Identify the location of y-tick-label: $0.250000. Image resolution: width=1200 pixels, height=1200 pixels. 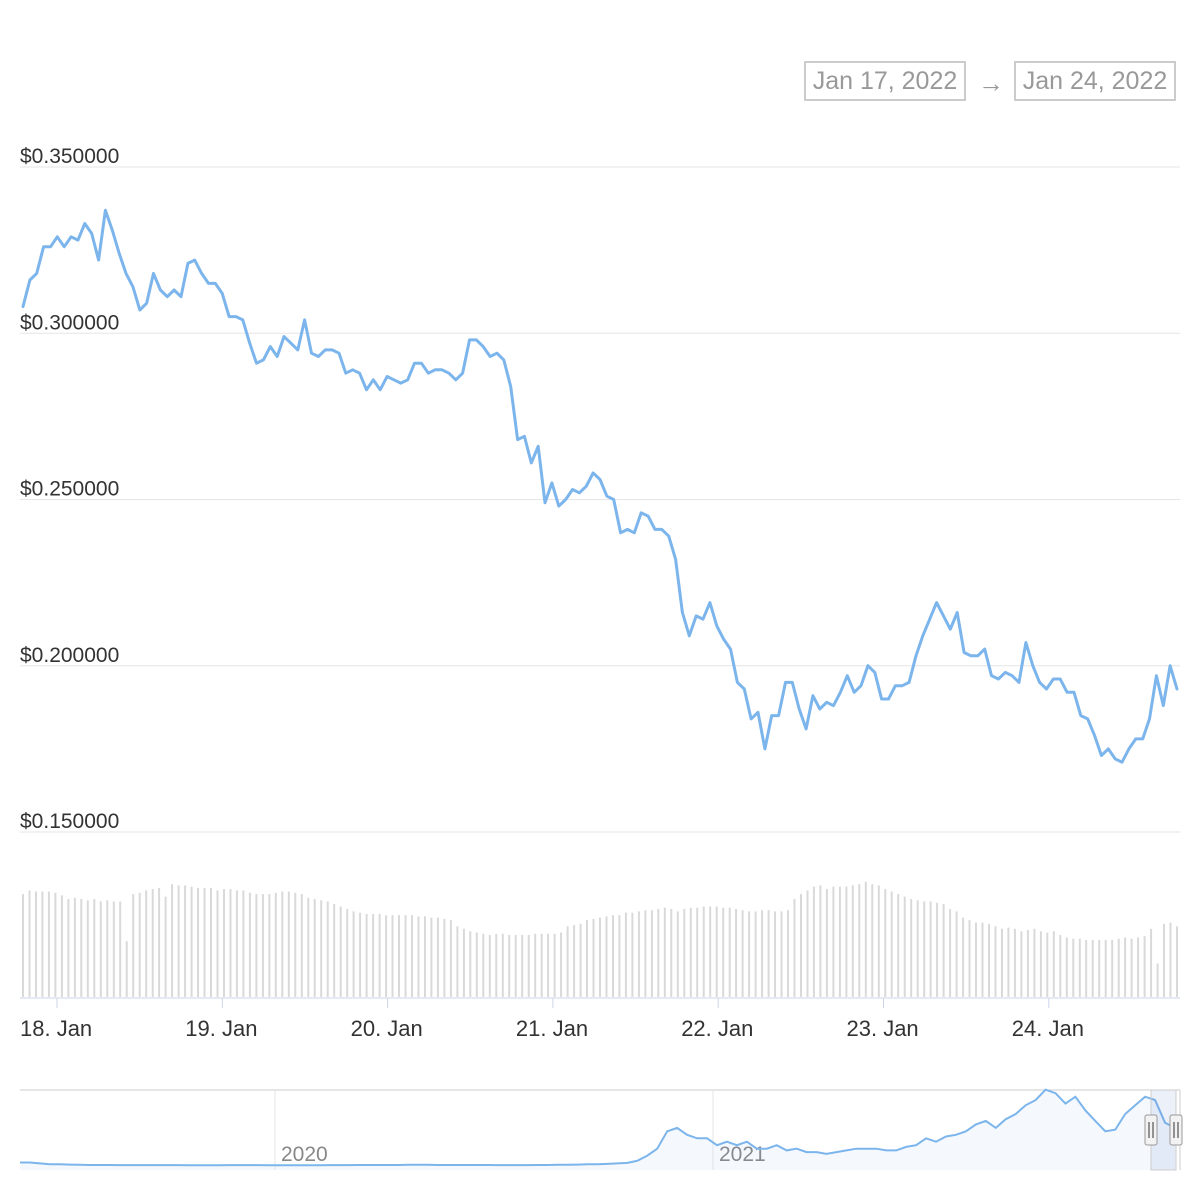
(69, 489).